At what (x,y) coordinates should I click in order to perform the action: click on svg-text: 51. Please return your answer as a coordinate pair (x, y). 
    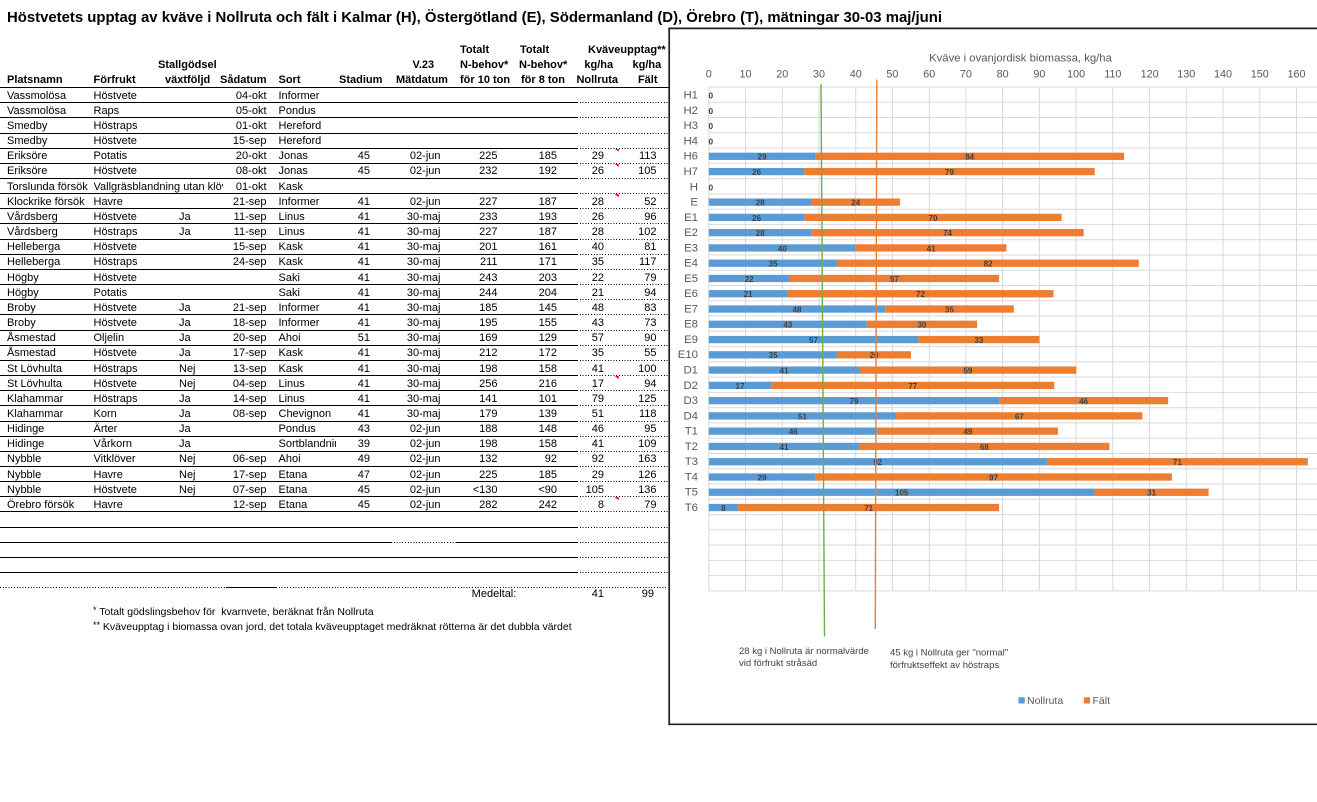
    Looking at the image, I should click on (802, 416).